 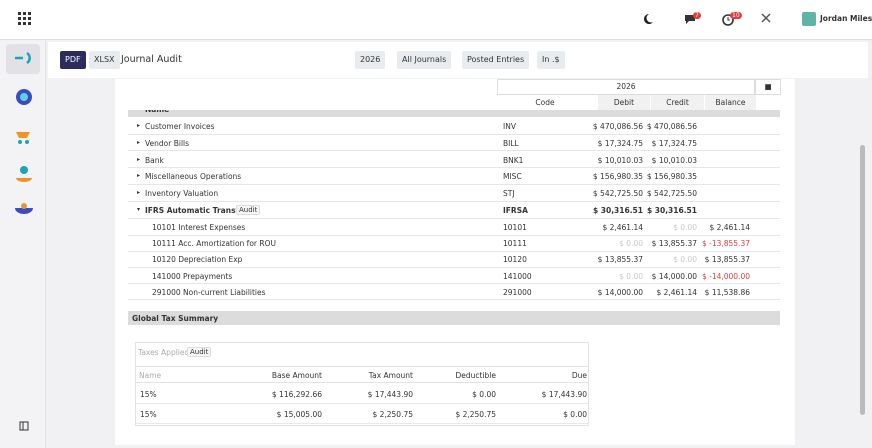 I want to click on debit: $ 2,461.14, so click(x=622, y=227).